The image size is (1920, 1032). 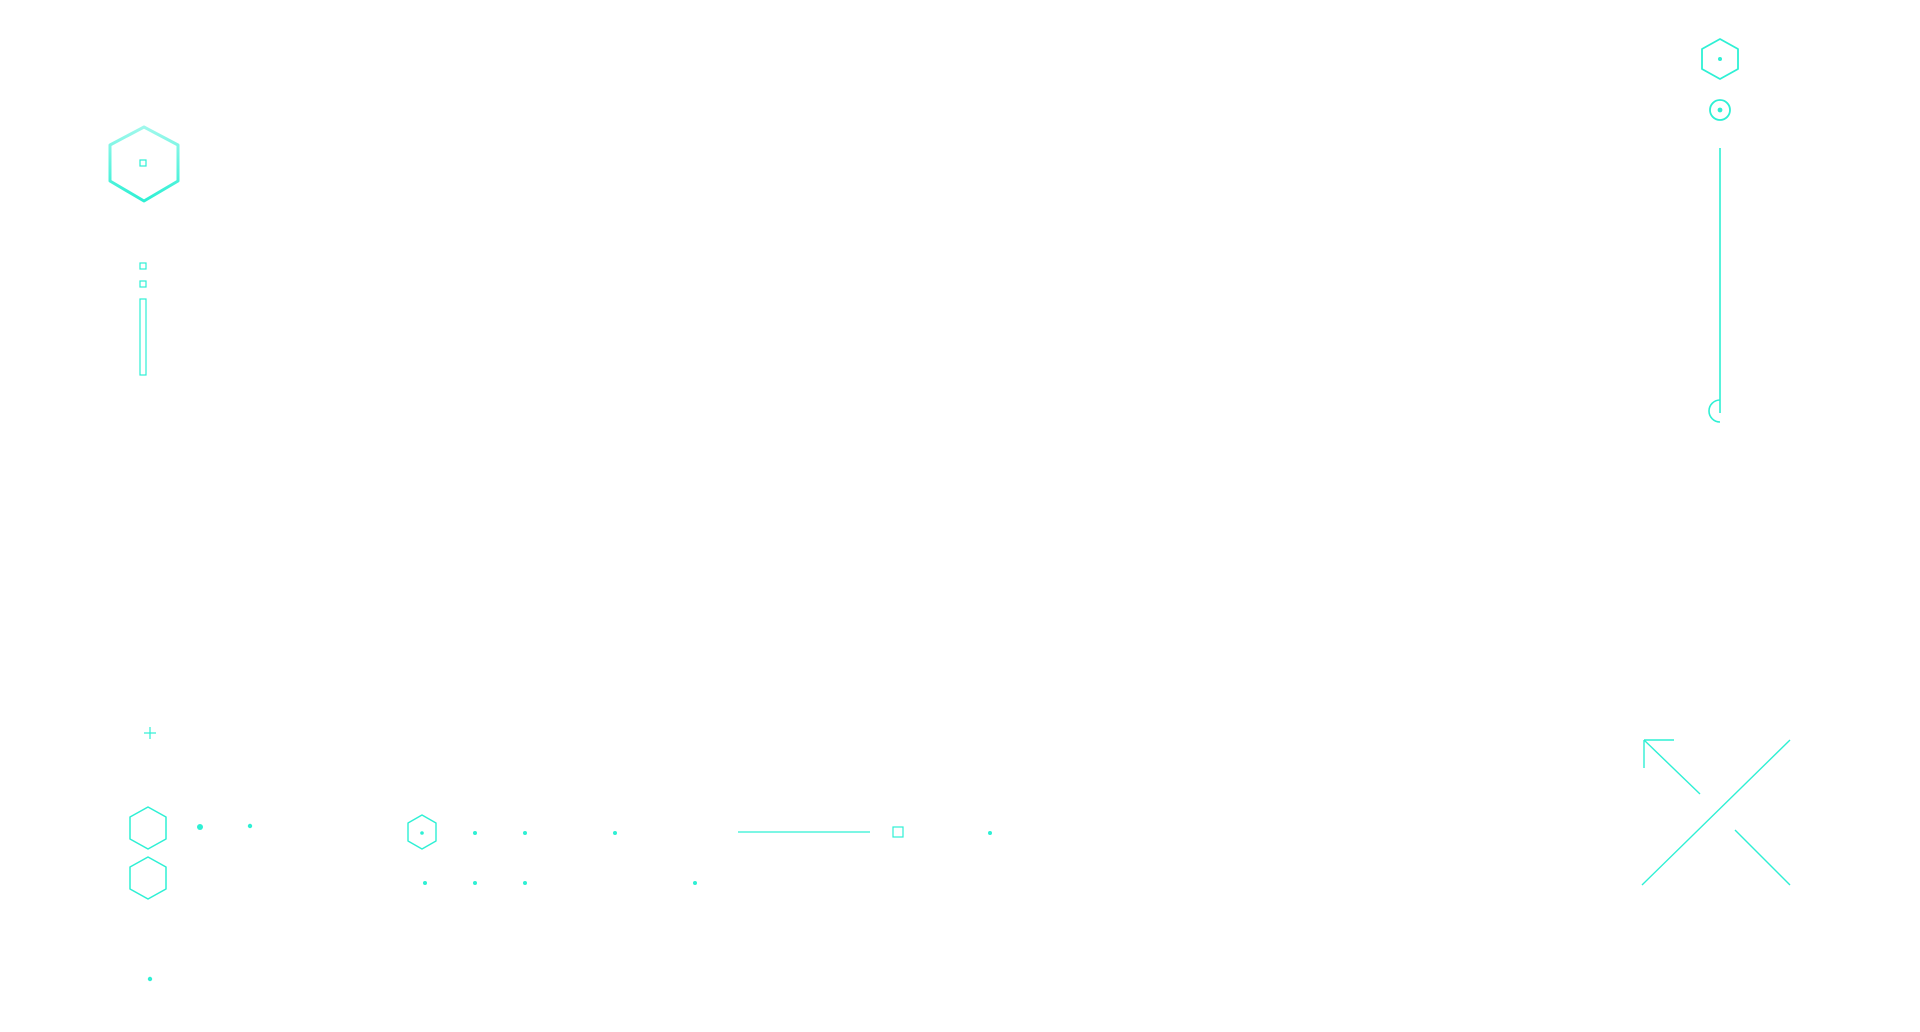 What do you see at coordinates (191, 854) in the screenshot?
I see `bottom-left-hud-cluster` at bounding box center [191, 854].